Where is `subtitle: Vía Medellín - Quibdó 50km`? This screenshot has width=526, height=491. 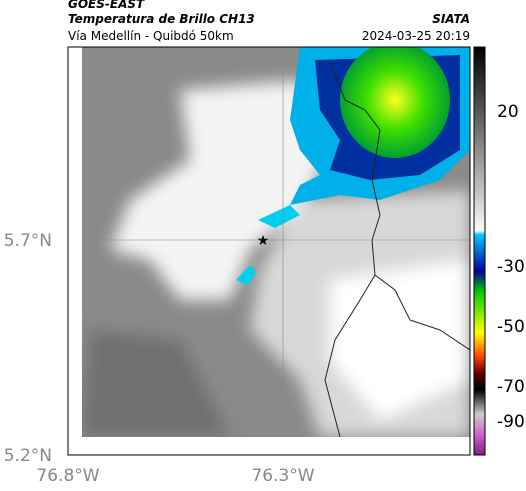
subtitle: Vía Medellín - Quibdó 50km is located at coordinates (151, 36).